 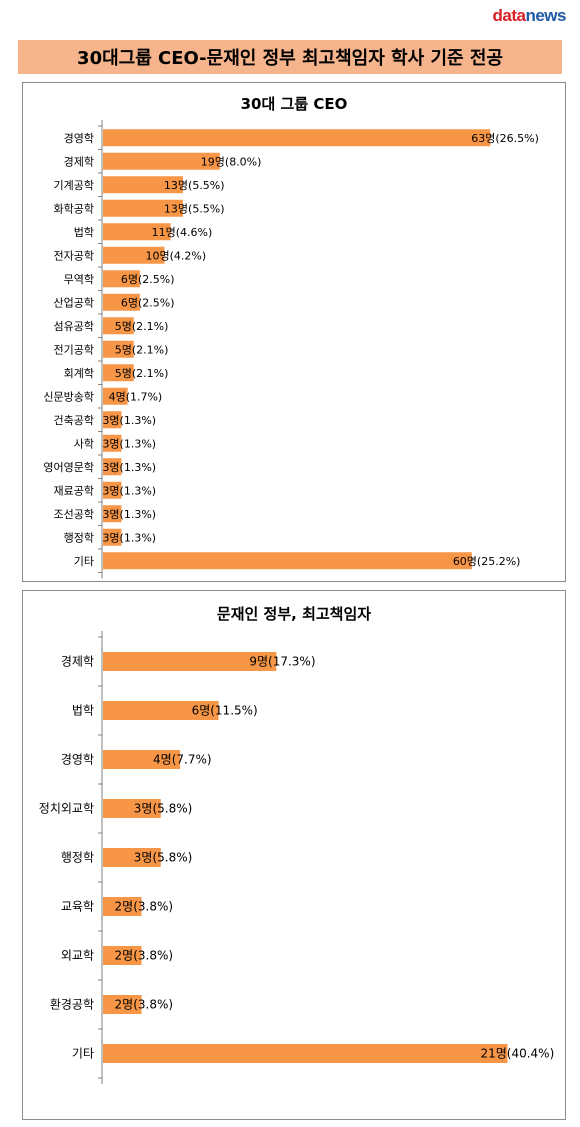 I want to click on category-label: 조선공학, so click(x=74, y=514).